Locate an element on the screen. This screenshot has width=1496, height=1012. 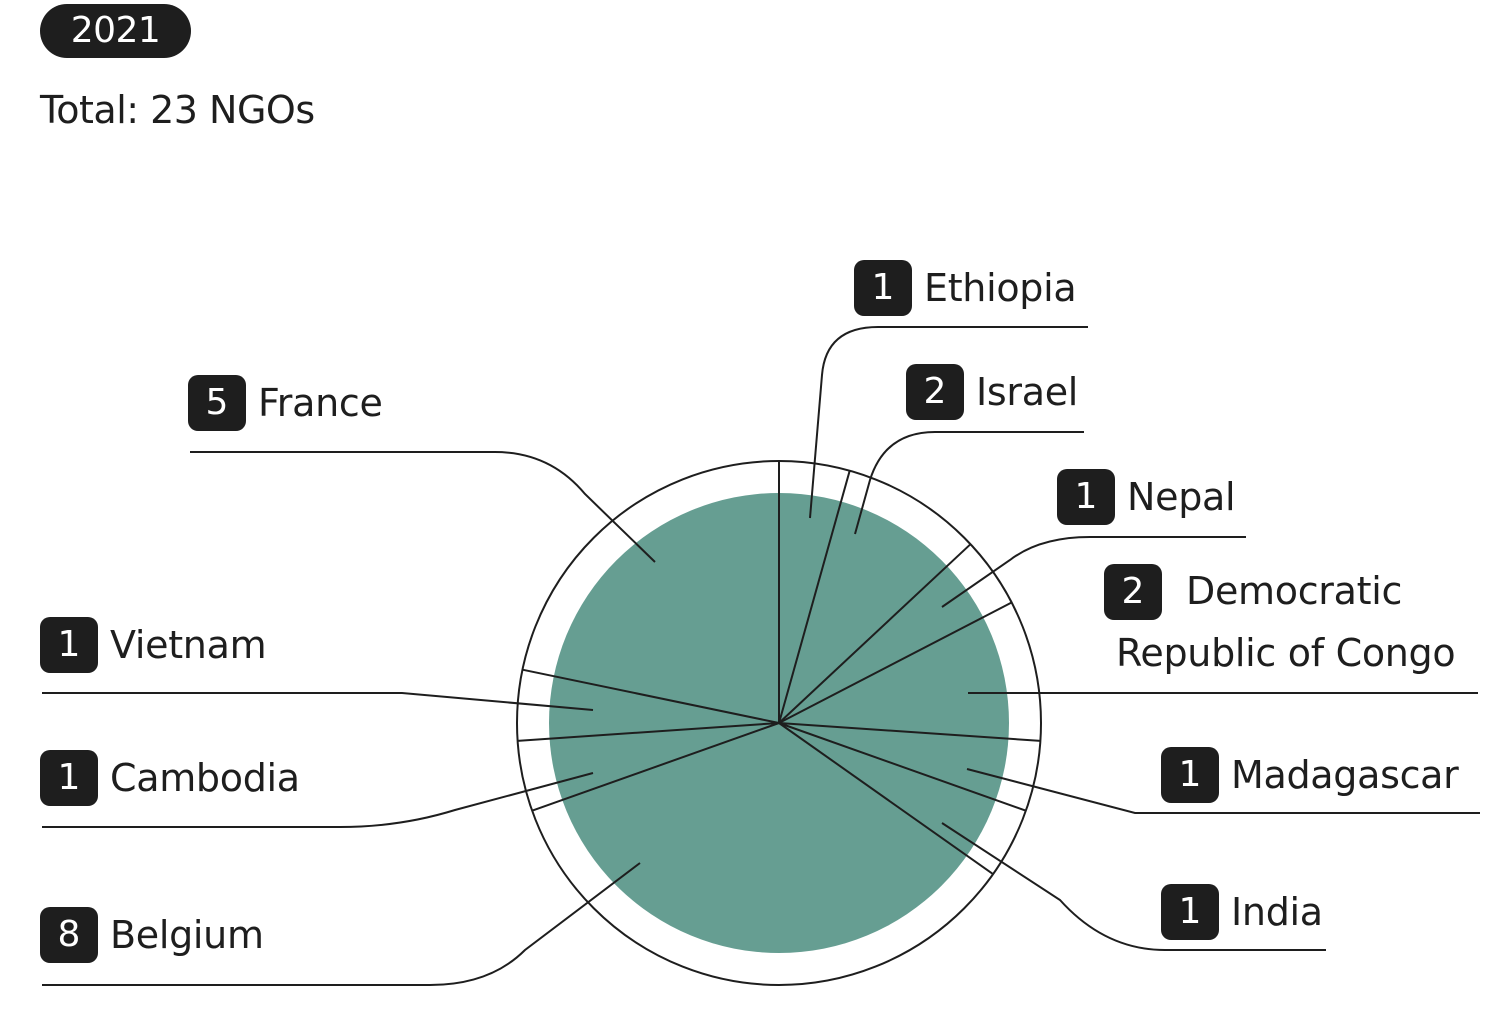
slice-label-france: 5 France is located at coordinates (285, 403).